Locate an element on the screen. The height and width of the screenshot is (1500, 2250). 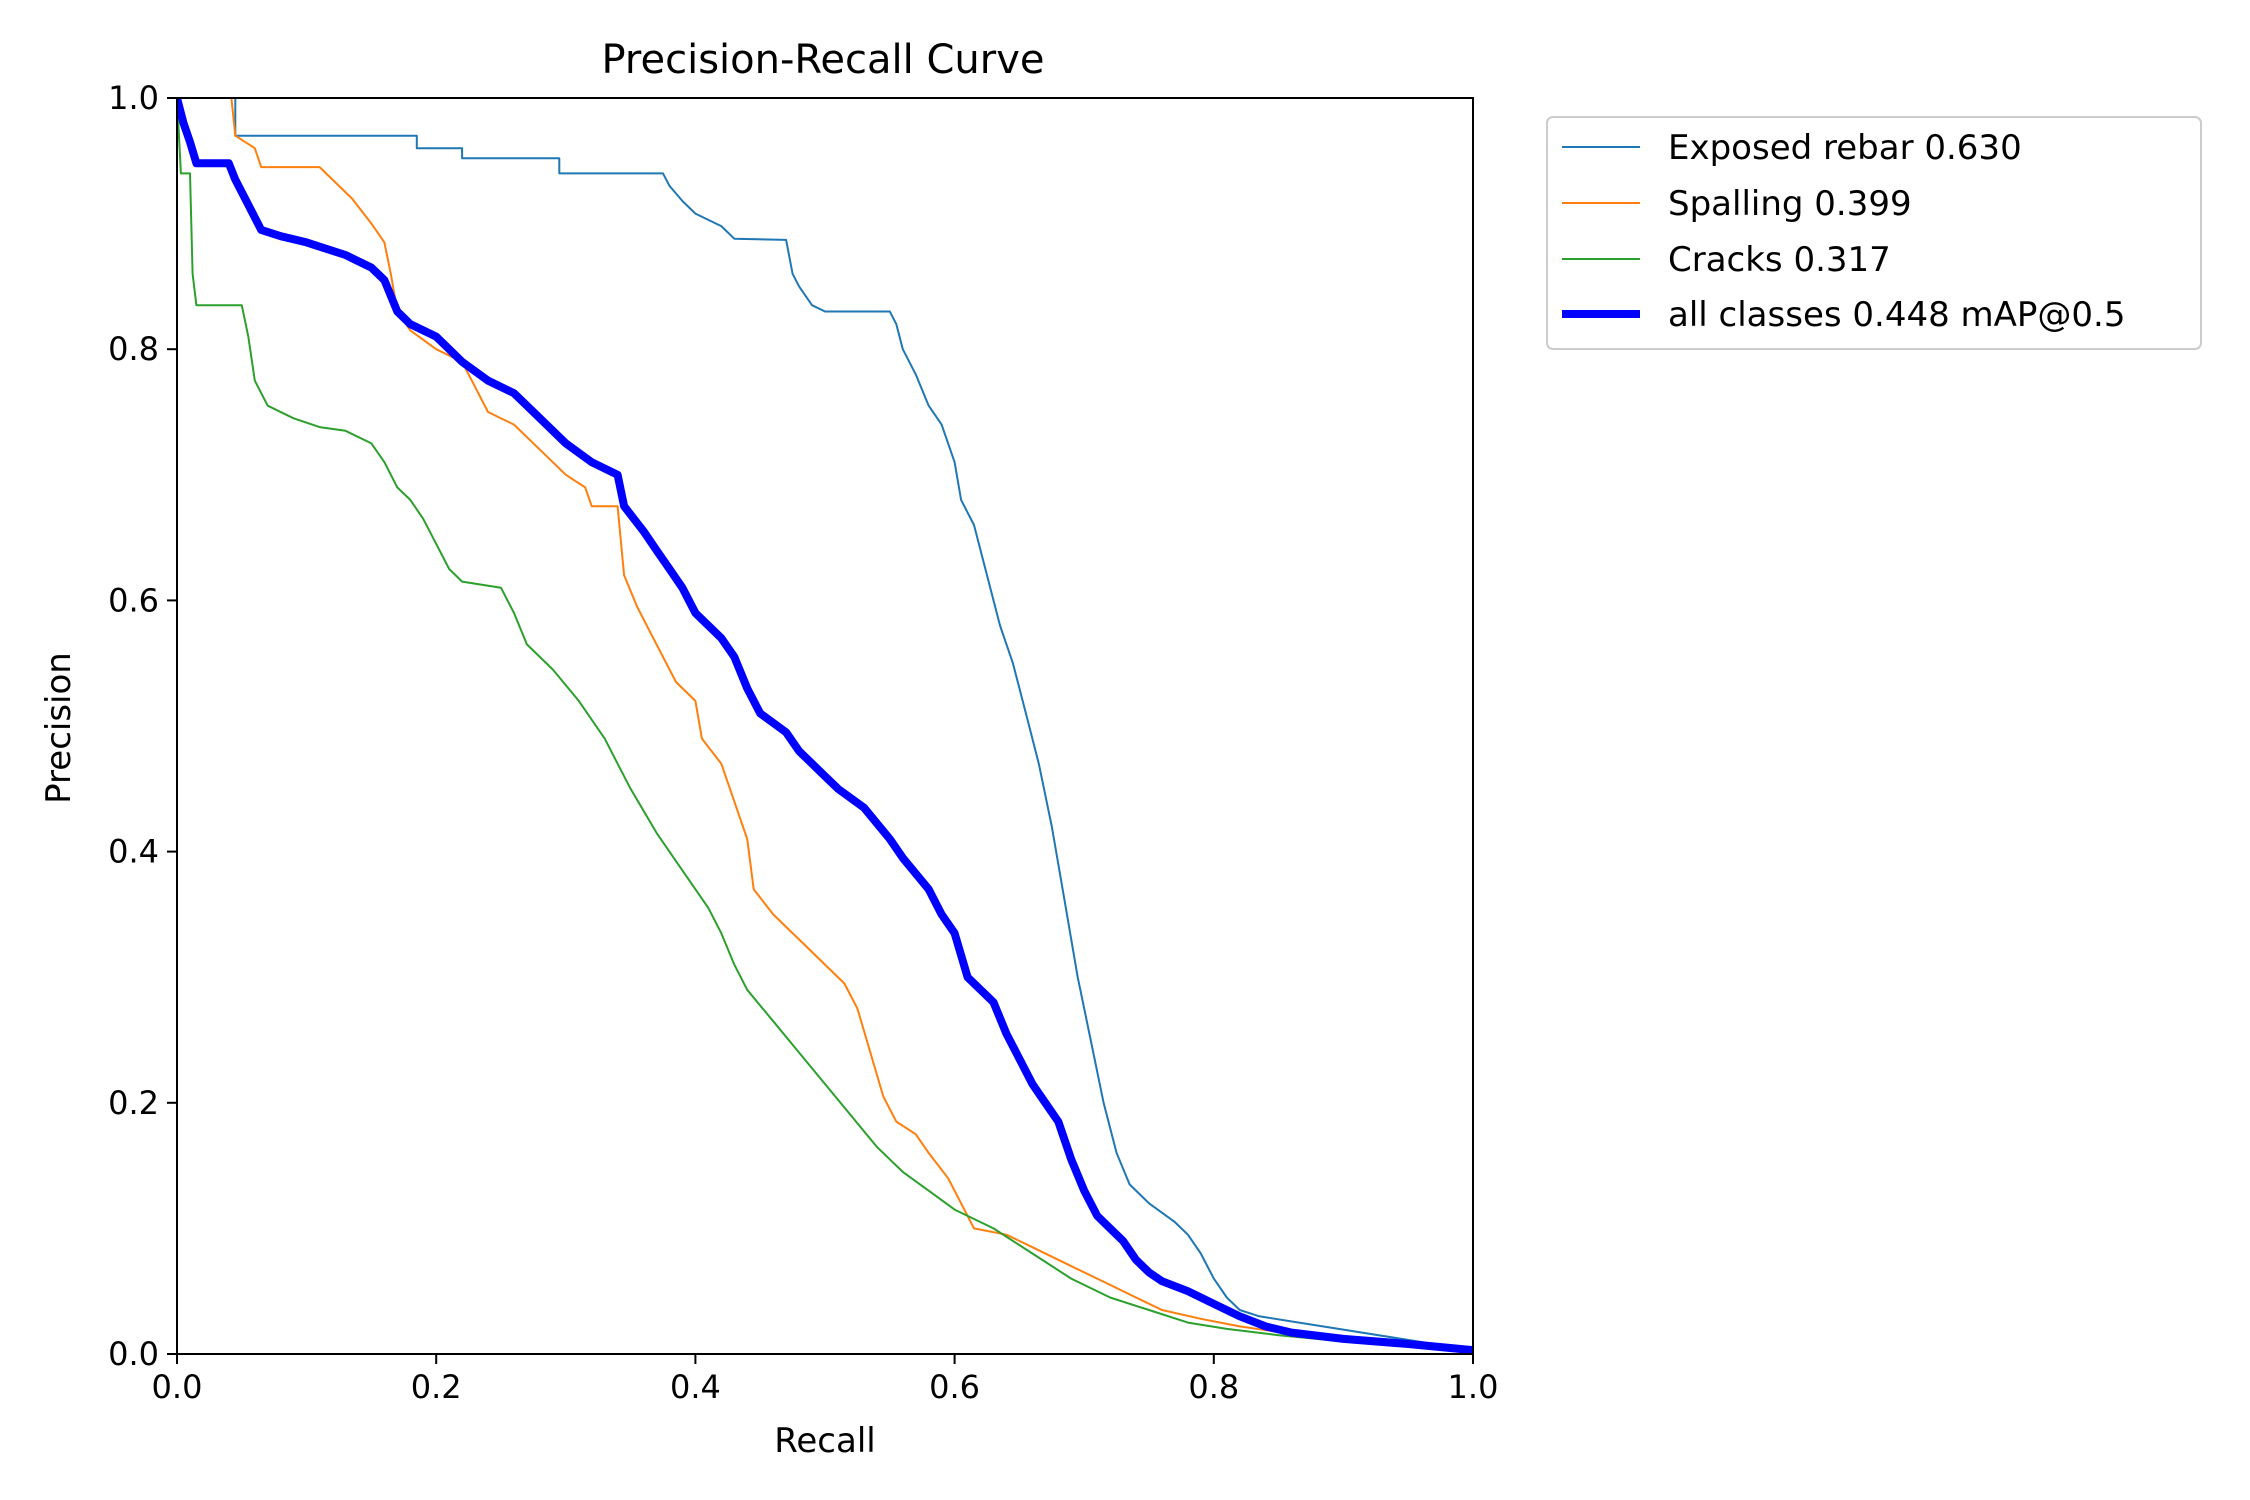
legend-label-all-classes: all classes 0.448 mAP@0.5 is located at coordinates (1896, 315).